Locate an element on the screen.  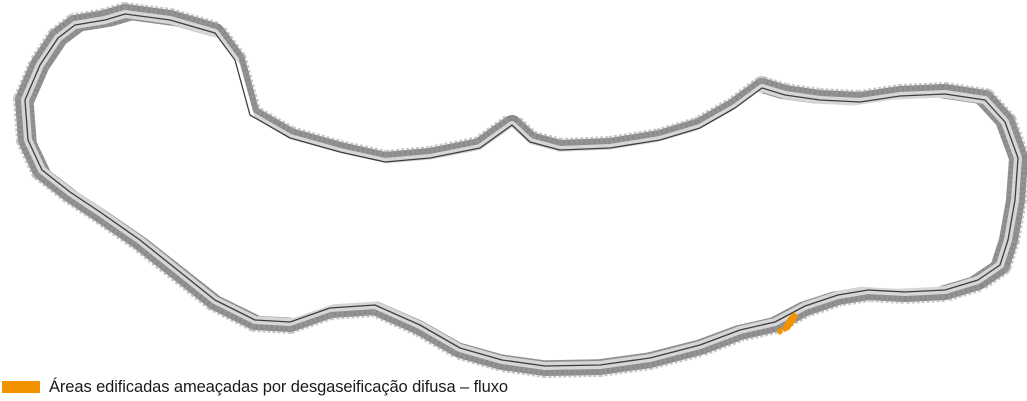
legend-swatch-threatened-areas is located at coordinates (21, 387).